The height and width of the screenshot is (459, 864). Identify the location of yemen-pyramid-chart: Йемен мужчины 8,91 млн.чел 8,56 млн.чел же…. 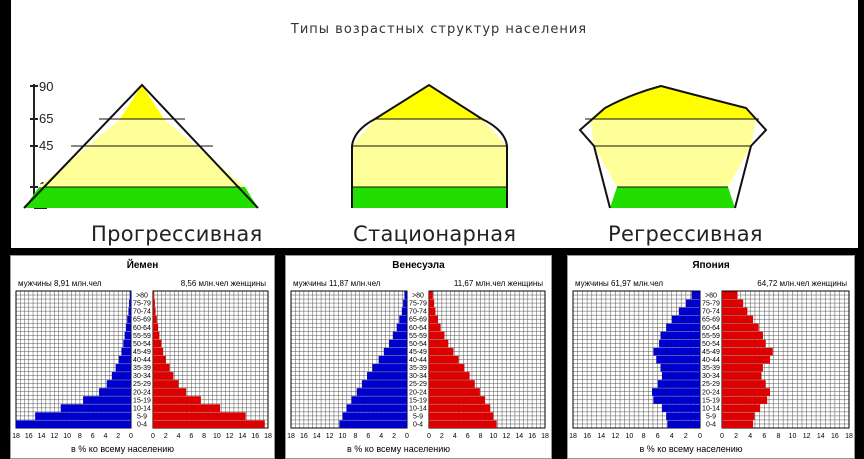
(142, 356).